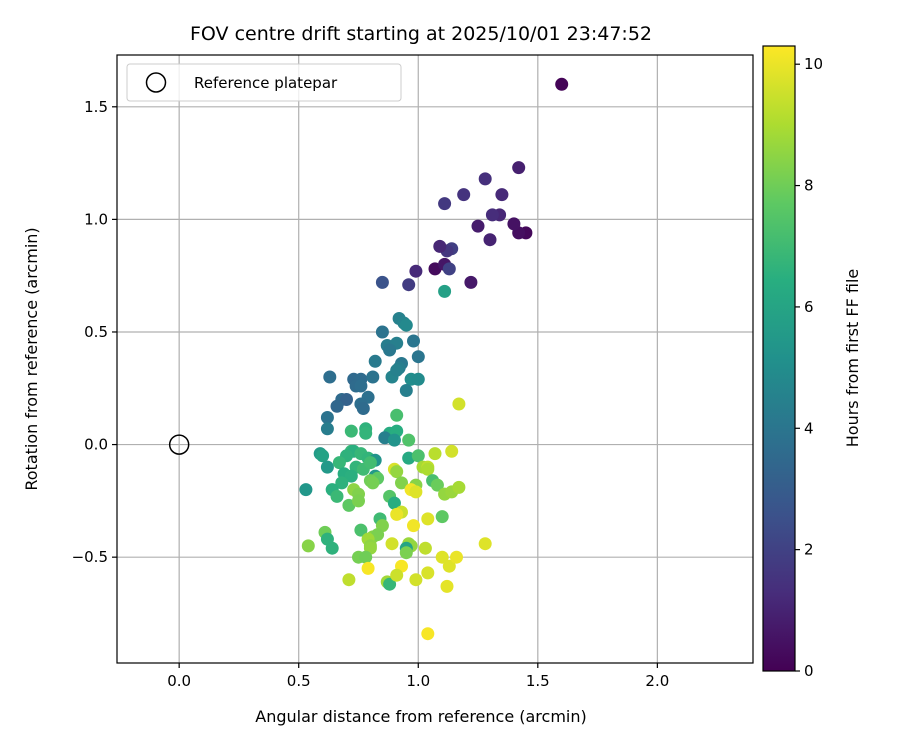 Image resolution: width=900 pixels, height=750 pixels. I want to click on colorbar-tick-label: 4, so click(809, 428).